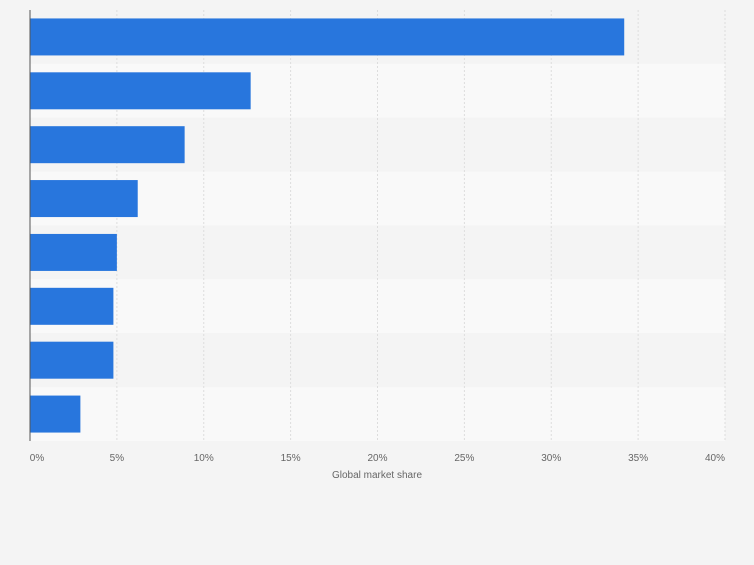  I want to click on x-axis-ticks: 0% 5% 10% 15% 20% 25% 30% 35% 40%, so click(377, 458).